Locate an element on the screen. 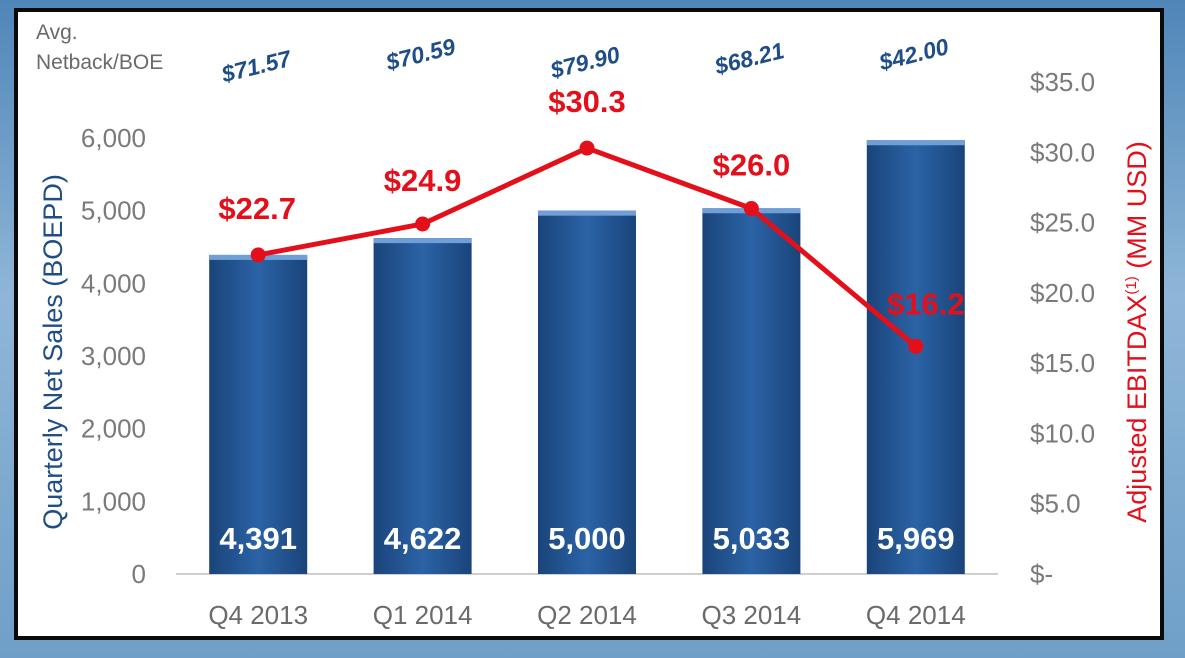 The image size is (1185, 658). y-left-tick-label: 4,000 is located at coordinates (113, 283).